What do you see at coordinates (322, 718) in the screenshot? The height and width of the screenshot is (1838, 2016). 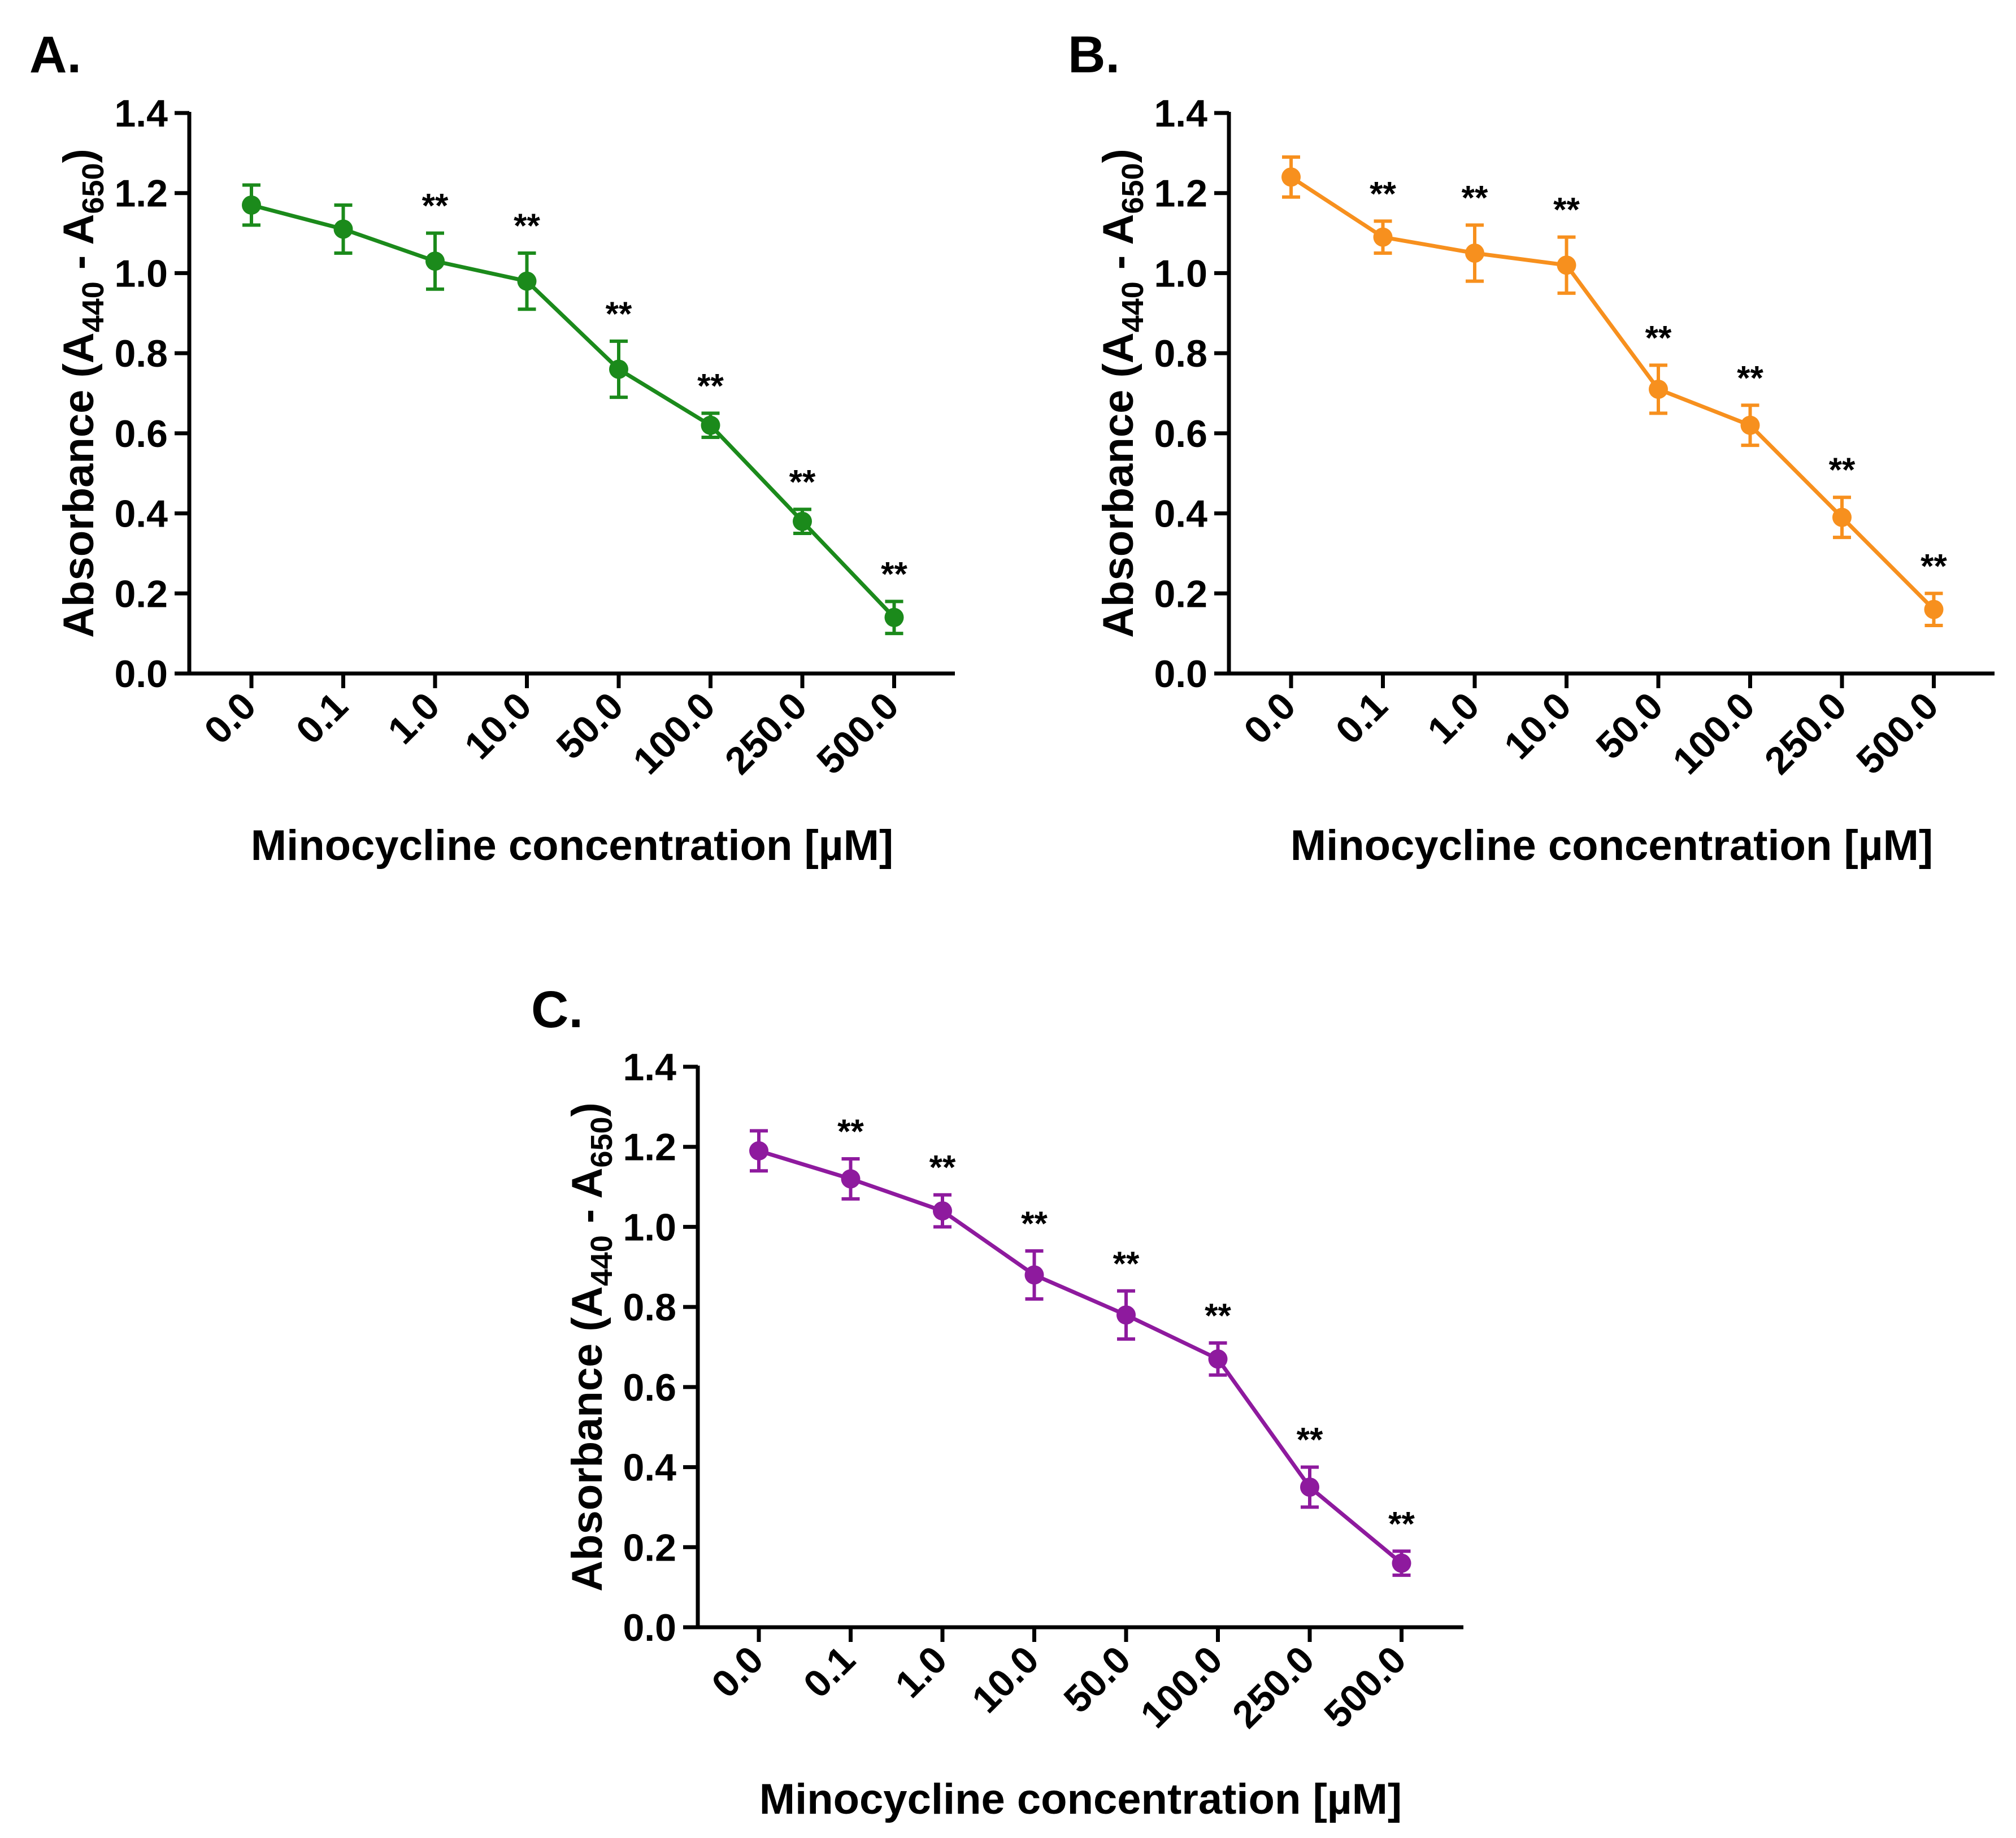 I see `x-tick-label: 0.1` at bounding box center [322, 718].